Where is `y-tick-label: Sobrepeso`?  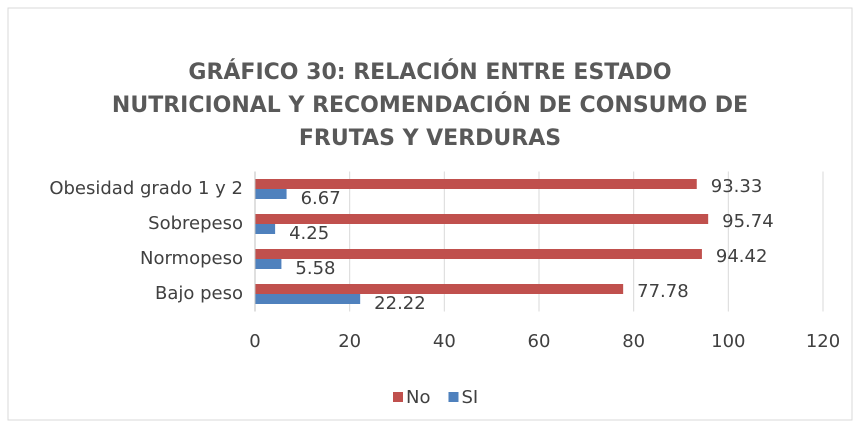 y-tick-label: Sobrepeso is located at coordinates (195, 223).